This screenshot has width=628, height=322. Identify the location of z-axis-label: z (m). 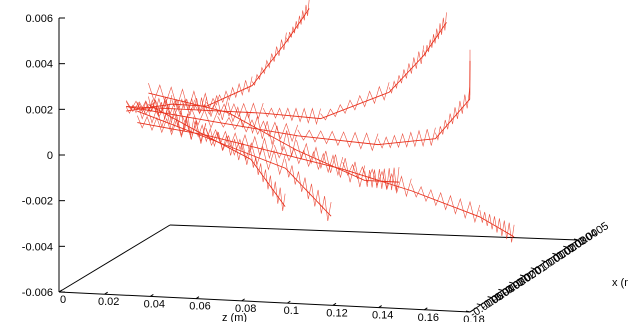
(234, 317).